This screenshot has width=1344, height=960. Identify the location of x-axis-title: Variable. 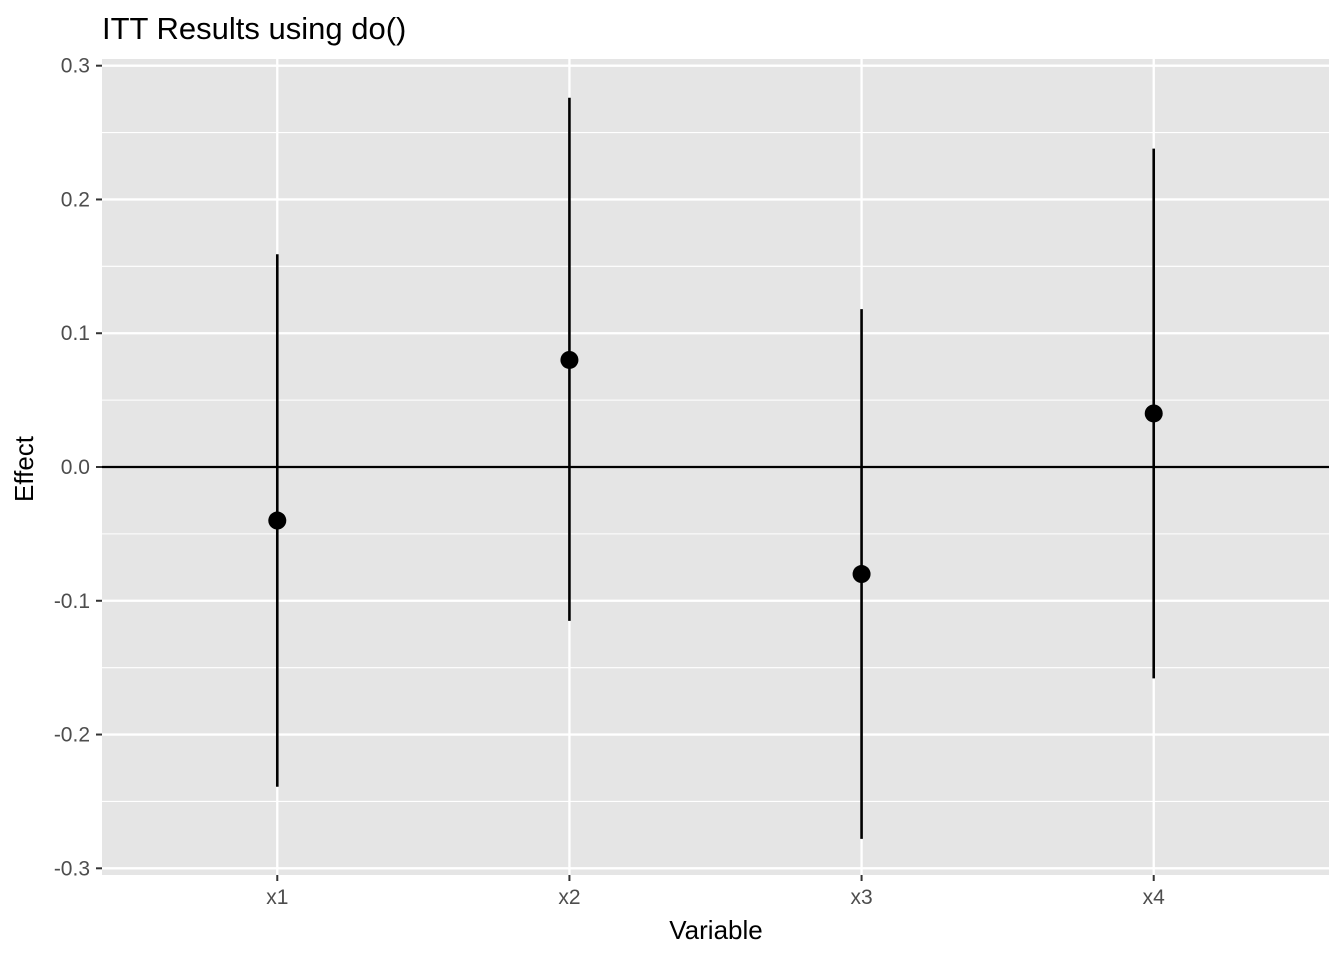
(715, 930).